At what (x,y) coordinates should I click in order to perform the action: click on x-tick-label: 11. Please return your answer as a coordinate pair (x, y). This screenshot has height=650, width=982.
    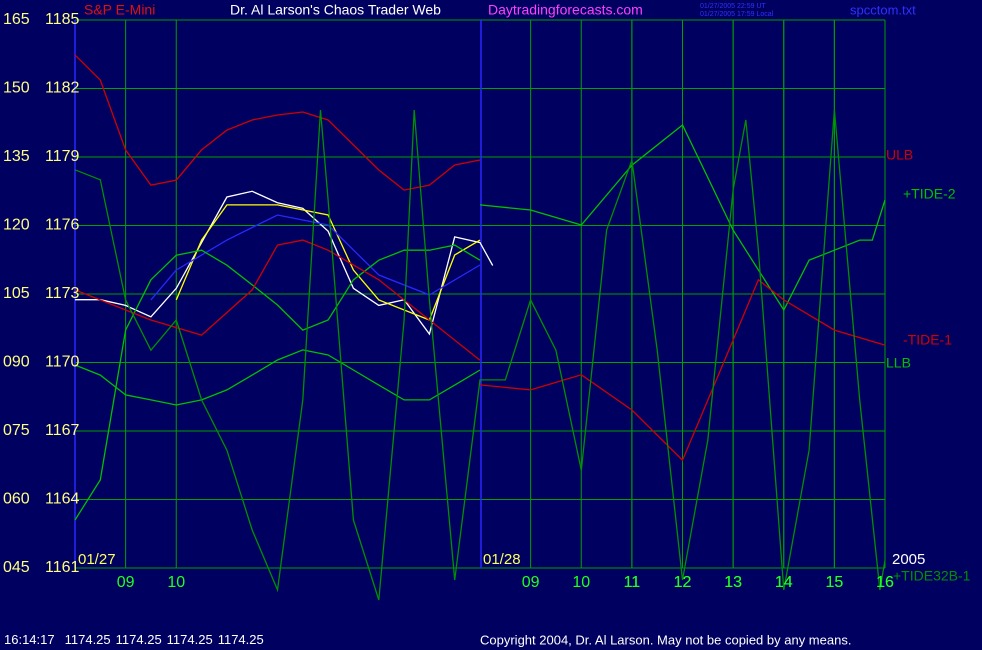
    Looking at the image, I should click on (632, 582).